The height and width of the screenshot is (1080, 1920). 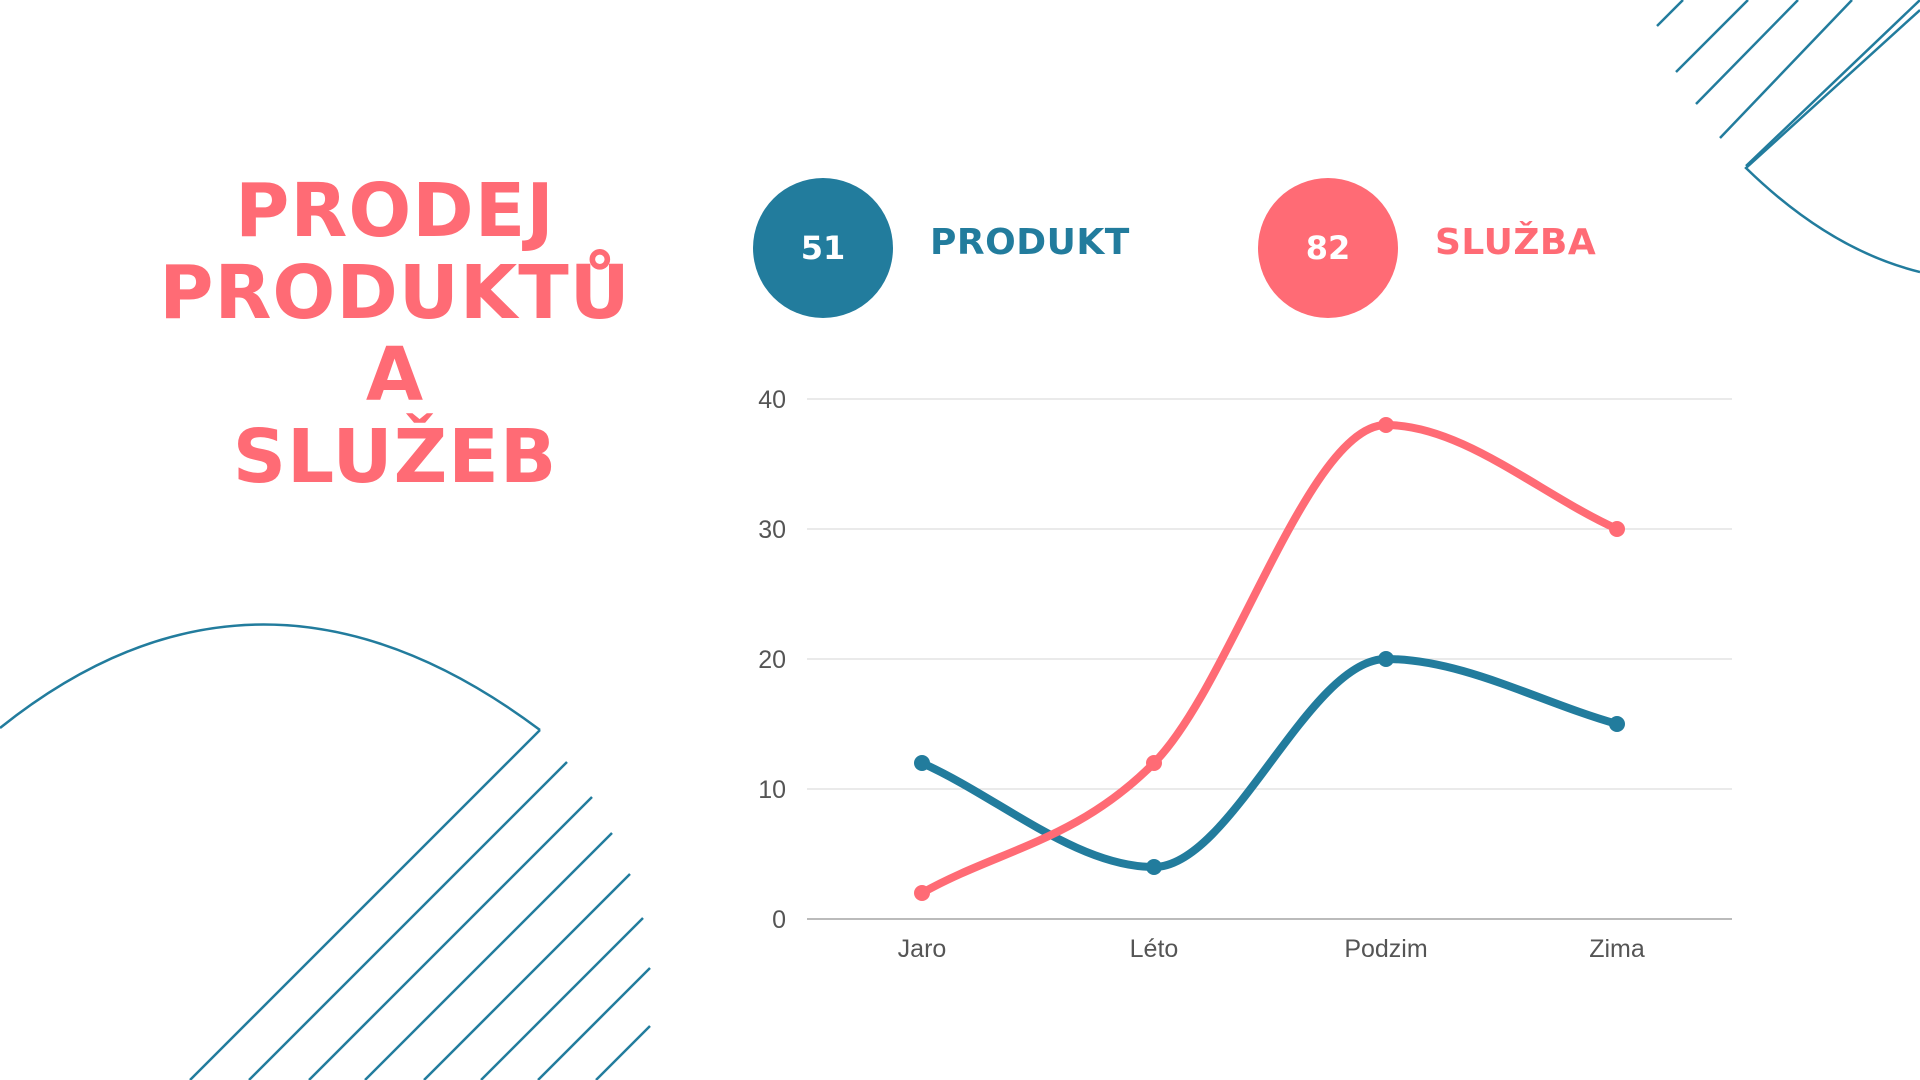 What do you see at coordinates (772, 790) in the screenshot?
I see `y-tick-label: 10` at bounding box center [772, 790].